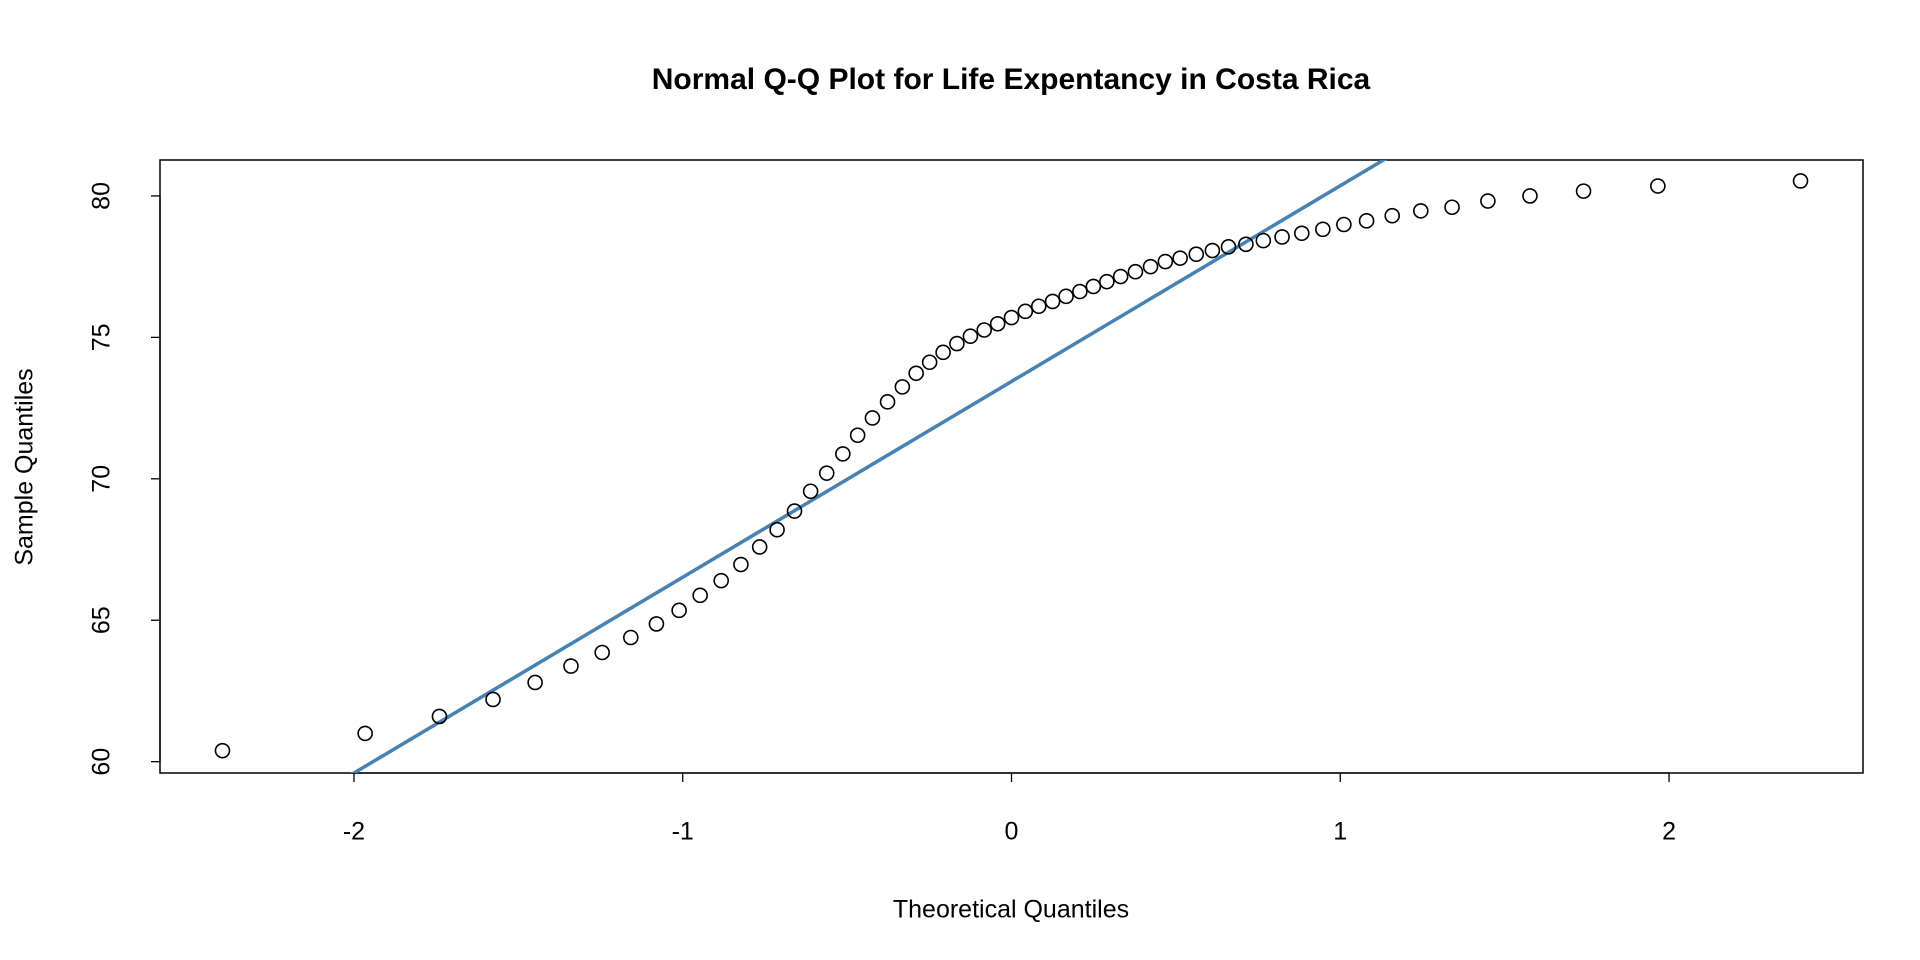 The height and width of the screenshot is (960, 1920). What do you see at coordinates (354, 832) in the screenshot?
I see `x-tick-label: -2` at bounding box center [354, 832].